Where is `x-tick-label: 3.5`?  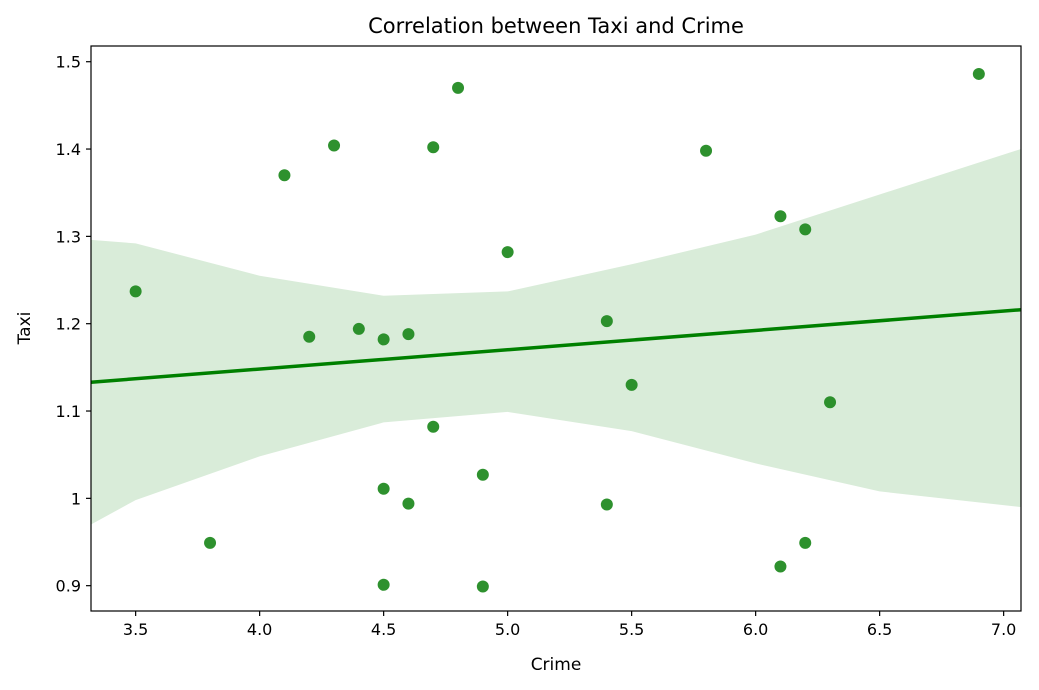 x-tick-label: 3.5 is located at coordinates (135, 629).